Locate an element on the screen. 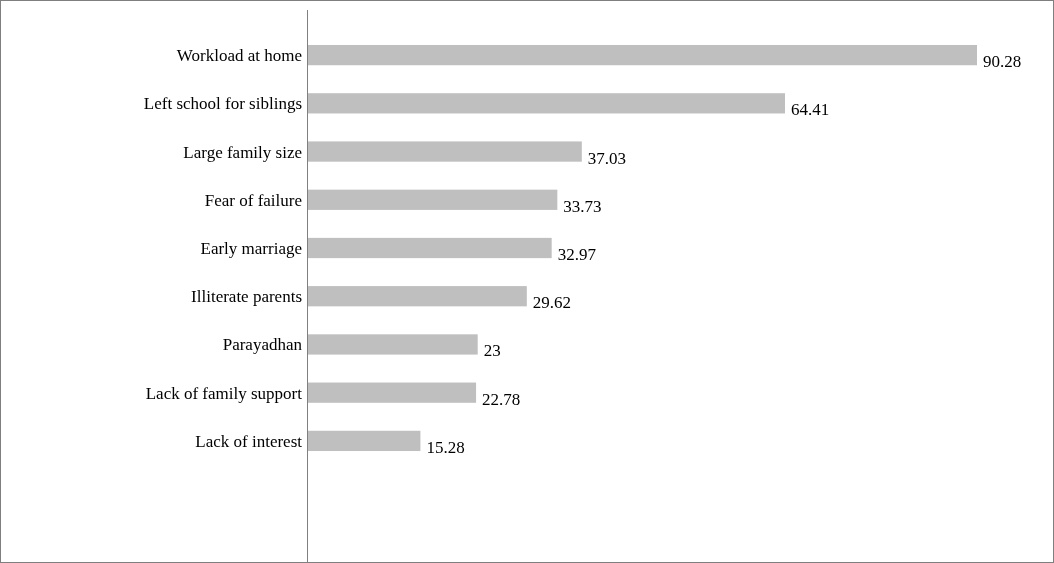  data-label: 32.97 is located at coordinates (577, 254).